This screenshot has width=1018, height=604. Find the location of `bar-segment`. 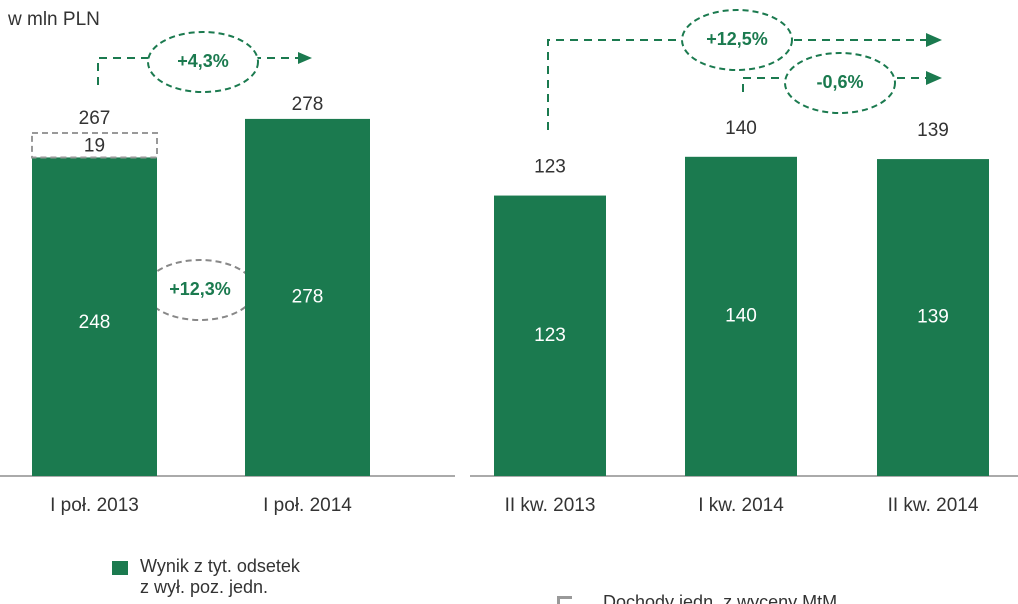

bar-segment is located at coordinates (94, 145).